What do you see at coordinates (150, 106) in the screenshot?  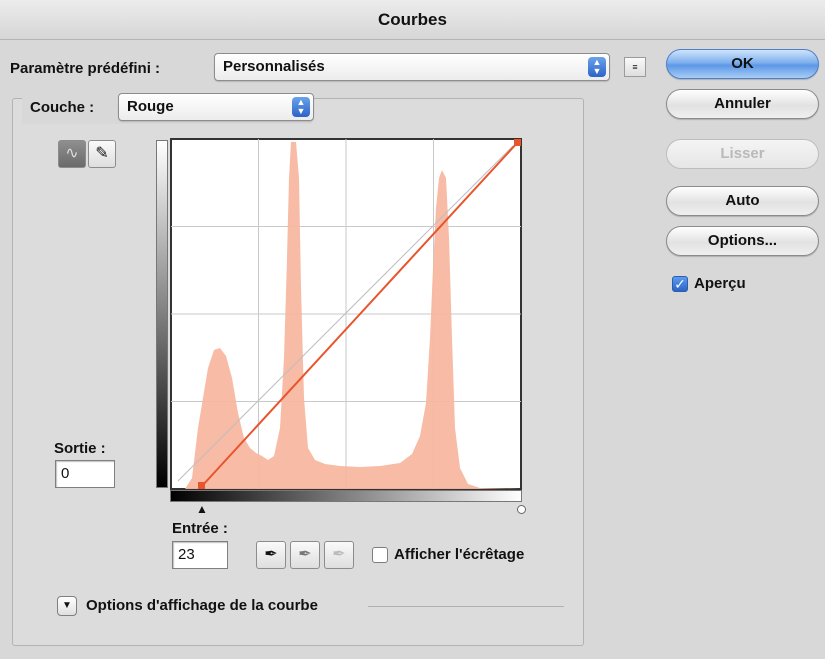 I see `channel-value: Rouge` at bounding box center [150, 106].